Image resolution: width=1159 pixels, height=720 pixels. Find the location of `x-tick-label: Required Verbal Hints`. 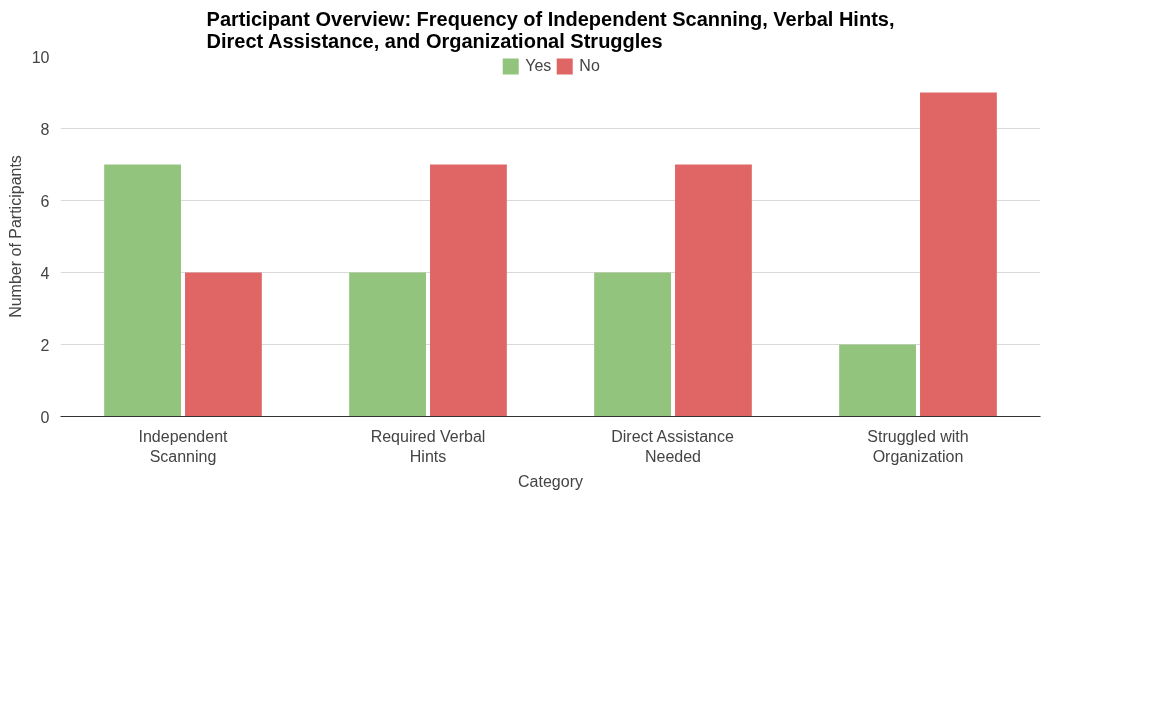

x-tick-label: Required Verbal Hints is located at coordinates (428, 446).